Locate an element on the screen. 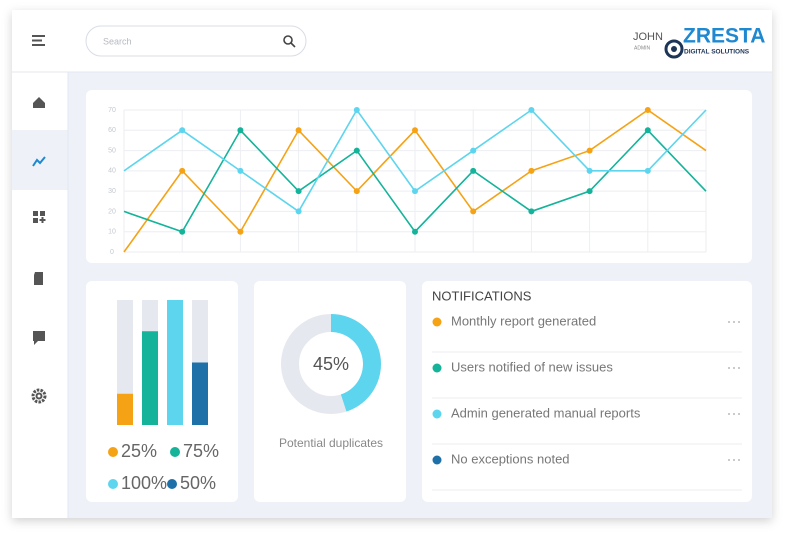 The width and height of the screenshot is (800, 547). bar-chart-card is located at coordinates (162, 391).